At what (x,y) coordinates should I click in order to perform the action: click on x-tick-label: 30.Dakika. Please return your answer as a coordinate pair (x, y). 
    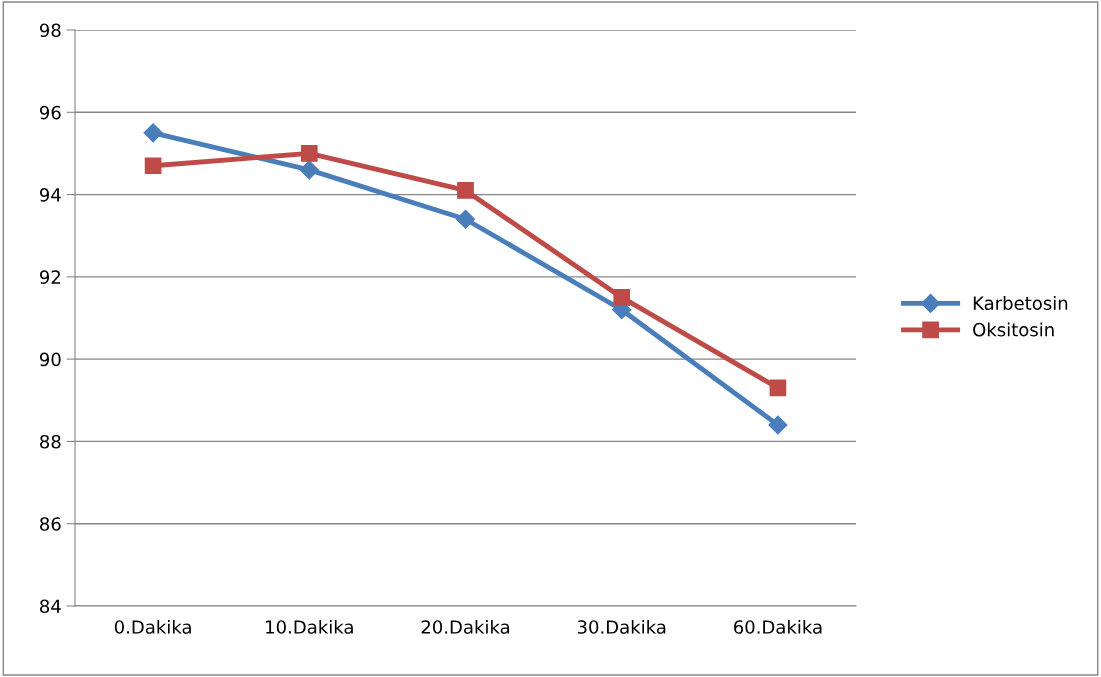
    Looking at the image, I should click on (621, 626).